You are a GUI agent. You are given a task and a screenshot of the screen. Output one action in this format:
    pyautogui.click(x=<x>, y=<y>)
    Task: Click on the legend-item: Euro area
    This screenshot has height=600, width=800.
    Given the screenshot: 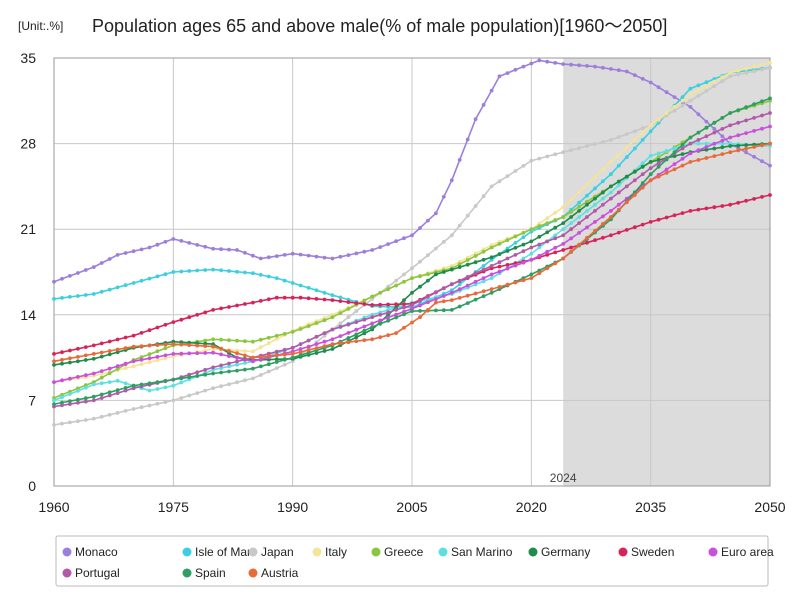 What is the action you would take?
    pyautogui.click(x=741, y=552)
    